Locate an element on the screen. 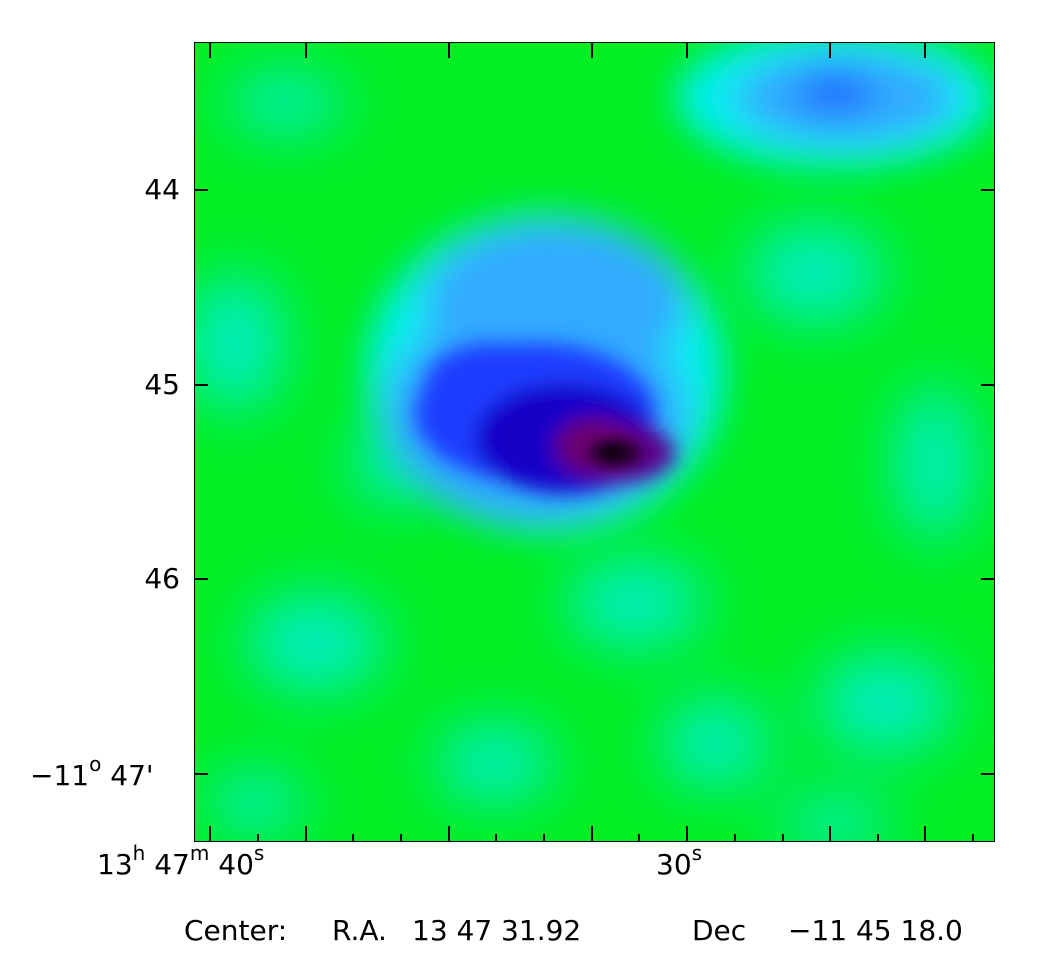  peak is located at coordinates (615, 453).